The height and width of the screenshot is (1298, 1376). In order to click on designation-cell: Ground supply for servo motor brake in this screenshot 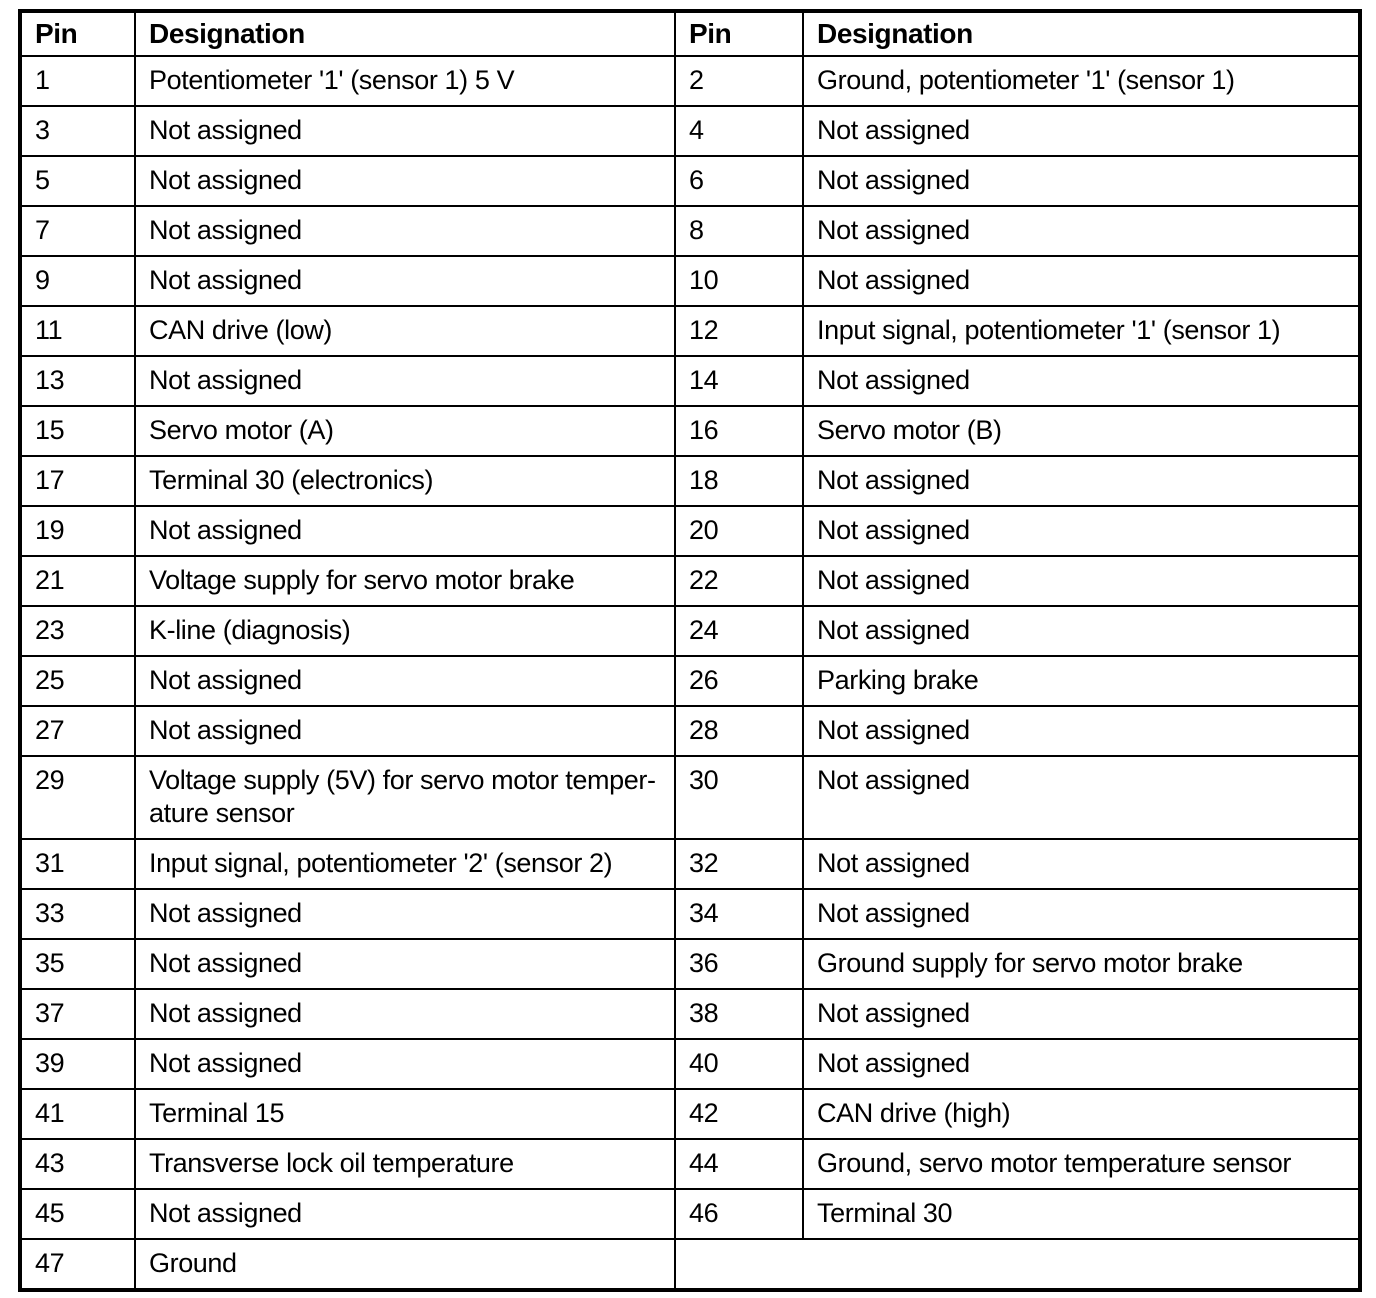, I will do `click(1081, 964)`.